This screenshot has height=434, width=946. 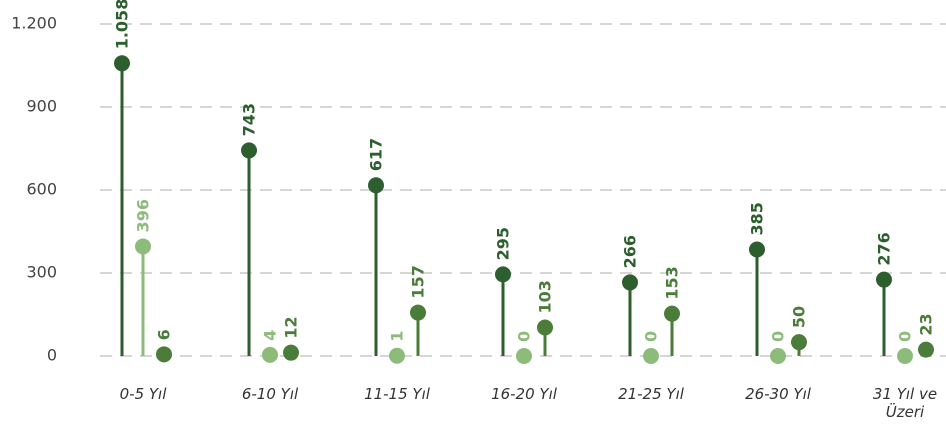 What do you see at coordinates (270, 335) in the screenshot?
I see `value-label: 4` at bounding box center [270, 335].